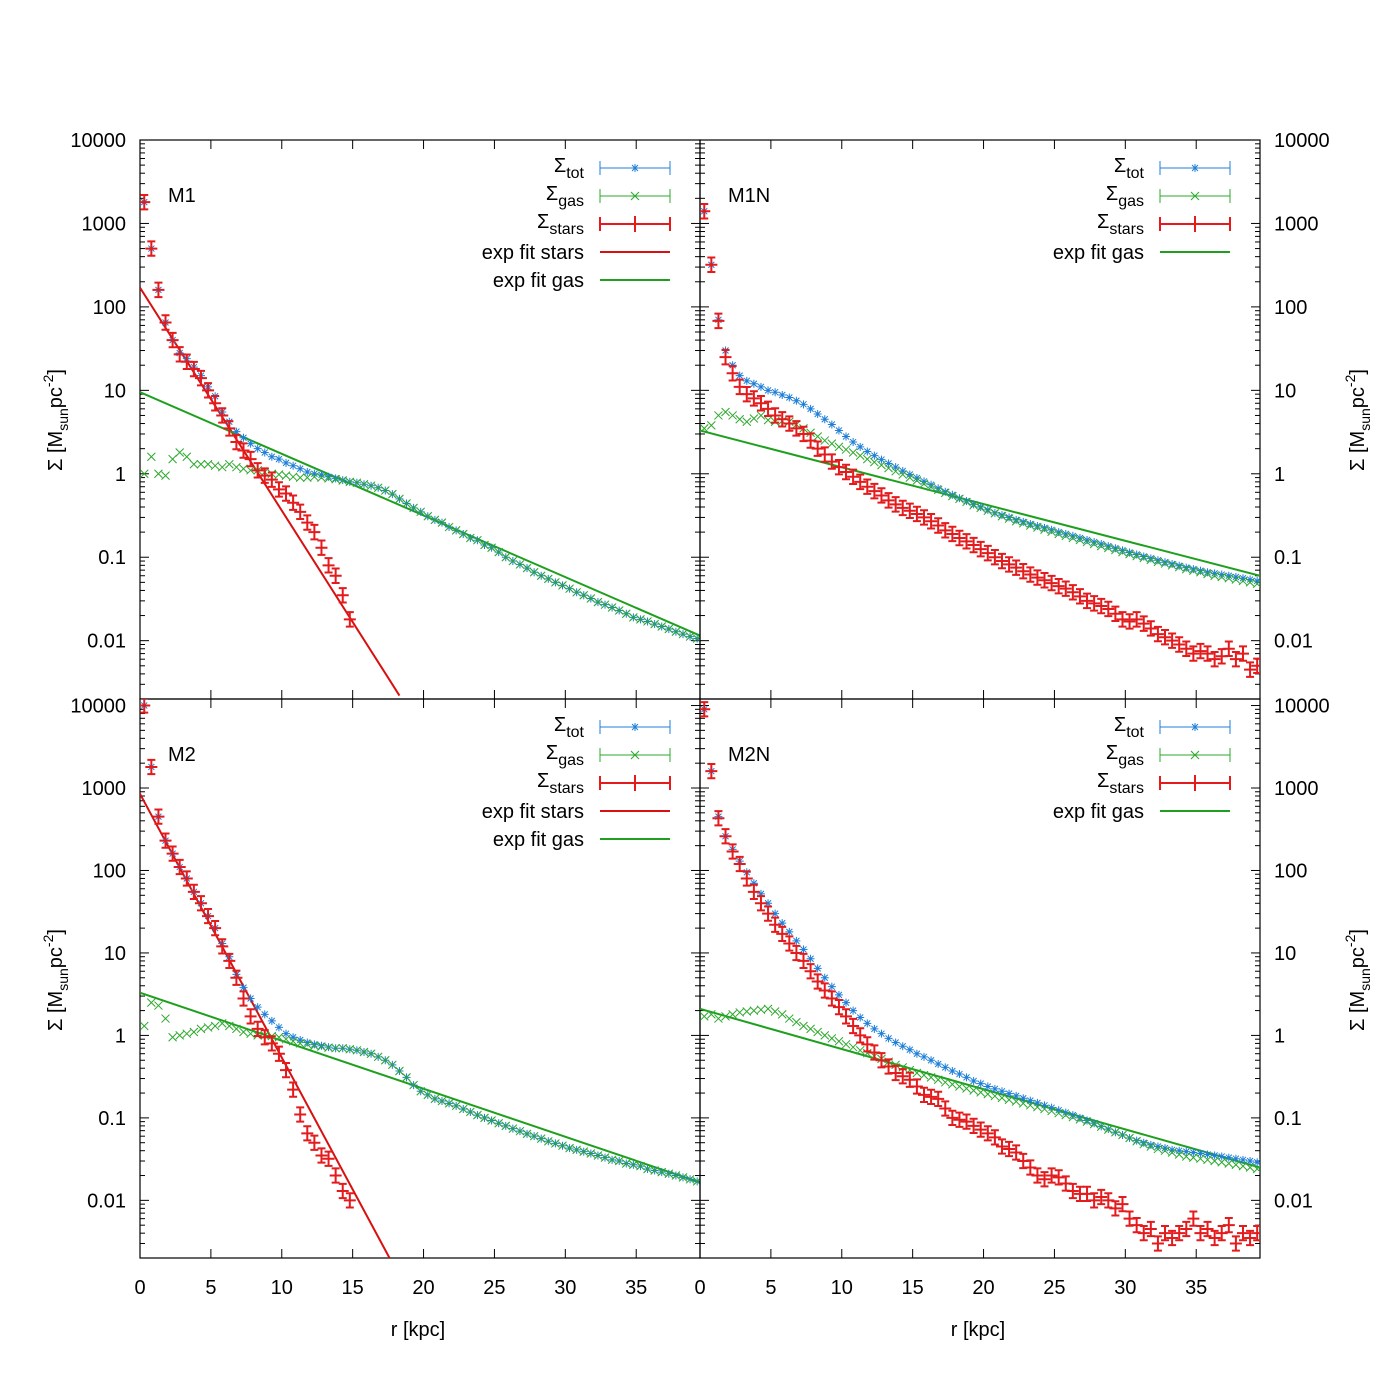 This screenshot has width=1400, height=1400. I want to click on y-tick-label: 1, so click(1279, 1036).